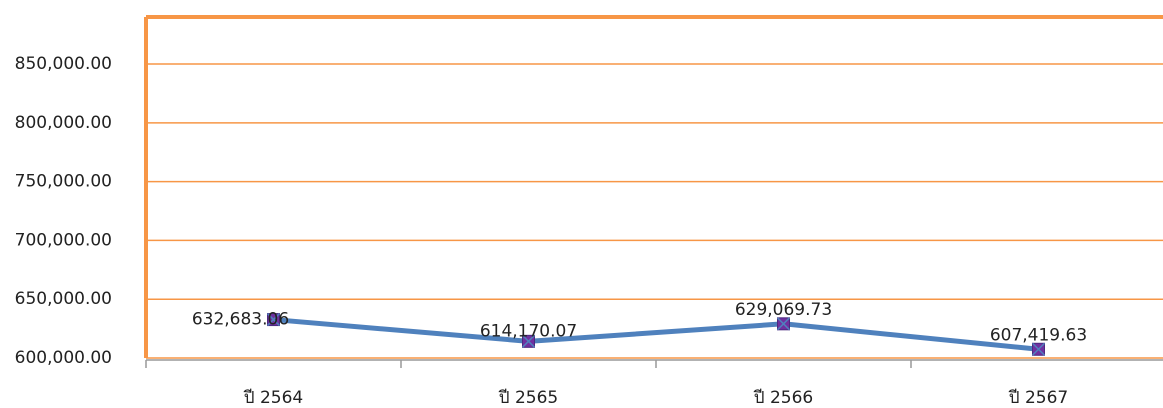 Image resolution: width=1163 pixels, height=408 pixels. I want to click on y-tick-label: 650,000.00, so click(63, 299).